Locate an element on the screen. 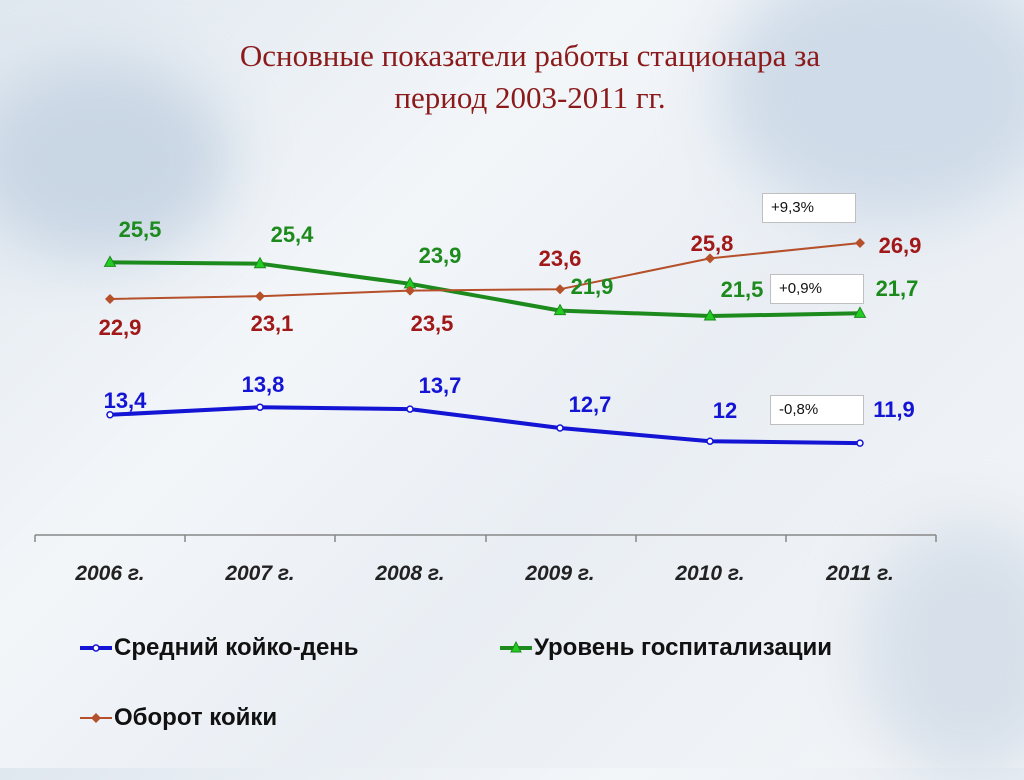  data-label: 12 is located at coordinates (725, 410).